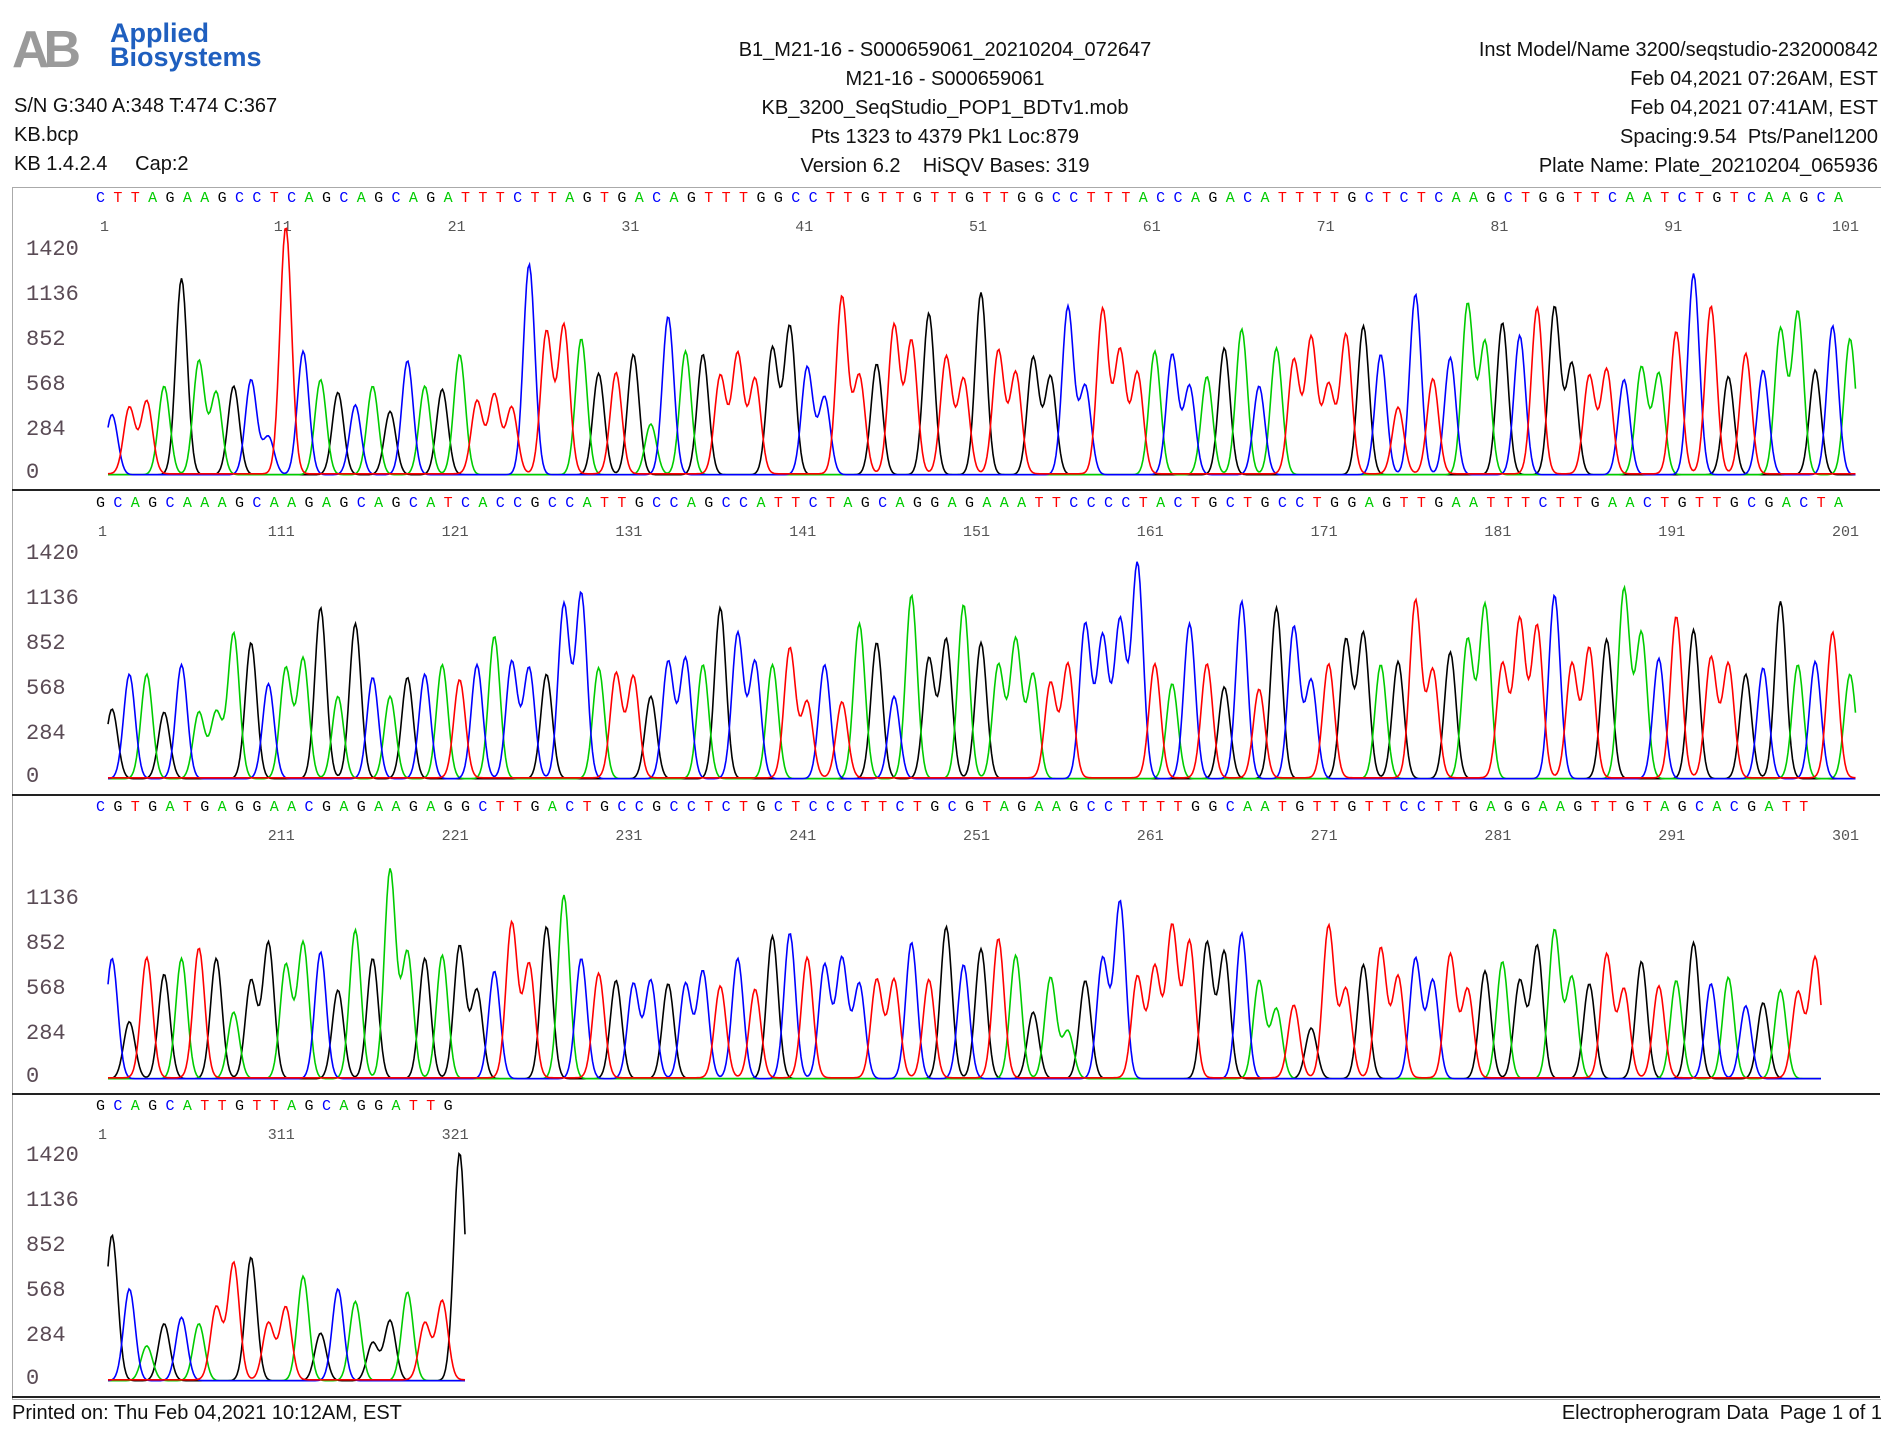  What do you see at coordinates (977, 836) in the screenshot?
I see `base-position-label: 251` at bounding box center [977, 836].